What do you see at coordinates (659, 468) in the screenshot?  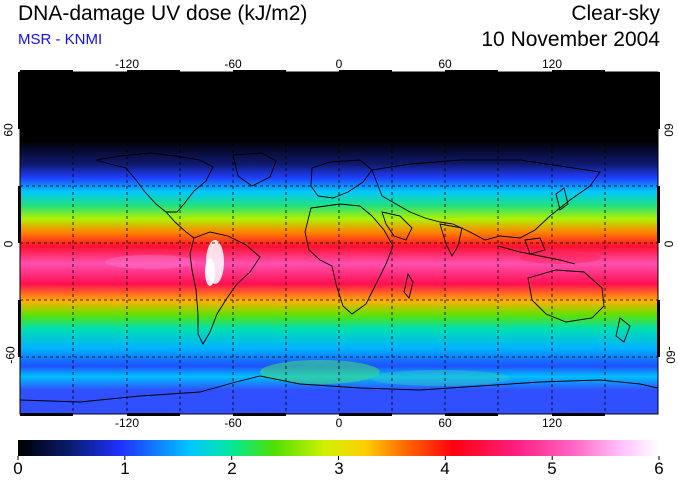 I see `colorbar-label: 6` at bounding box center [659, 468].